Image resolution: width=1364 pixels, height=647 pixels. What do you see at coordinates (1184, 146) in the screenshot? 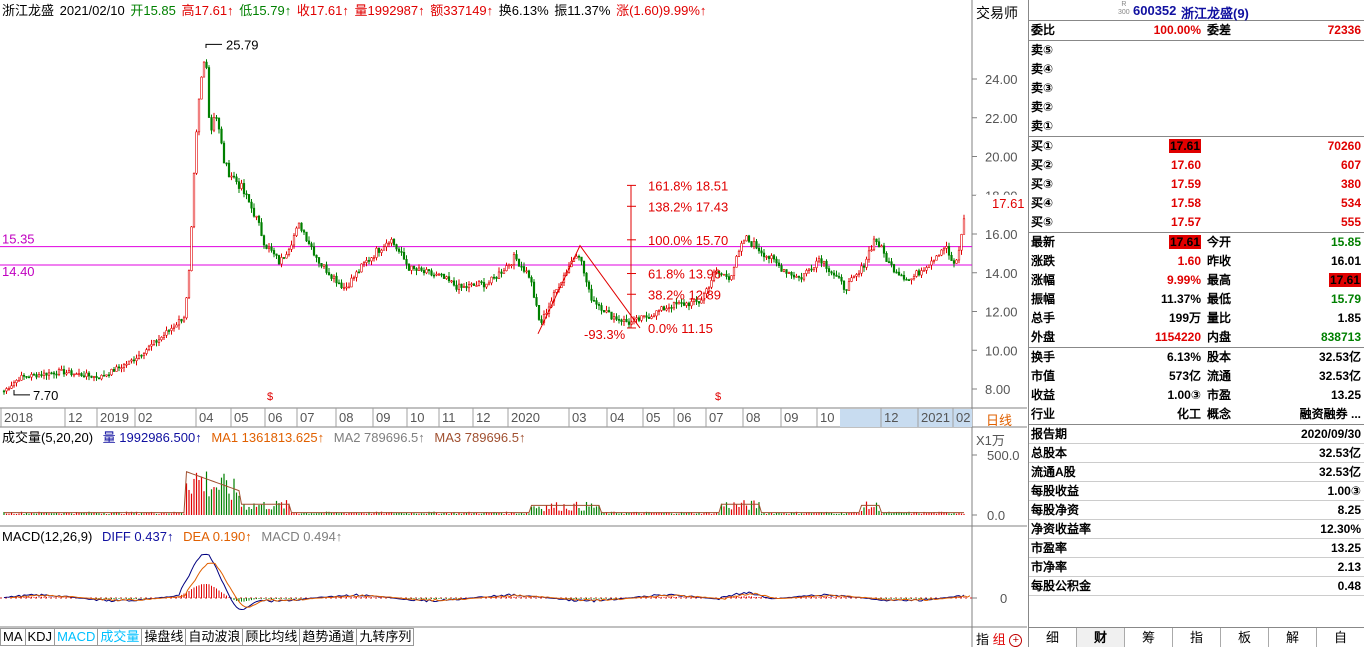
I see `buy-price-highlight: 17.61` at bounding box center [1184, 146].